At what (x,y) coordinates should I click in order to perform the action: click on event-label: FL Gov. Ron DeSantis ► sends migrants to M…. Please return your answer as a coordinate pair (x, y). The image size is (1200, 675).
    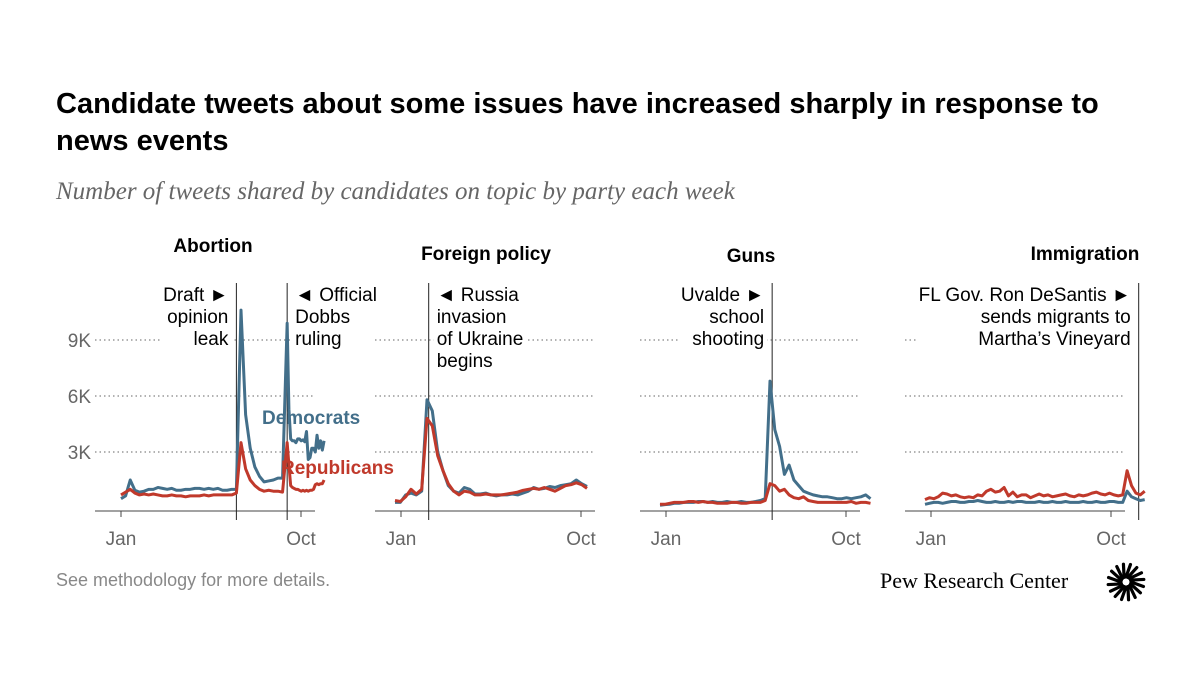
    Looking at the image, I should click on (1025, 317).